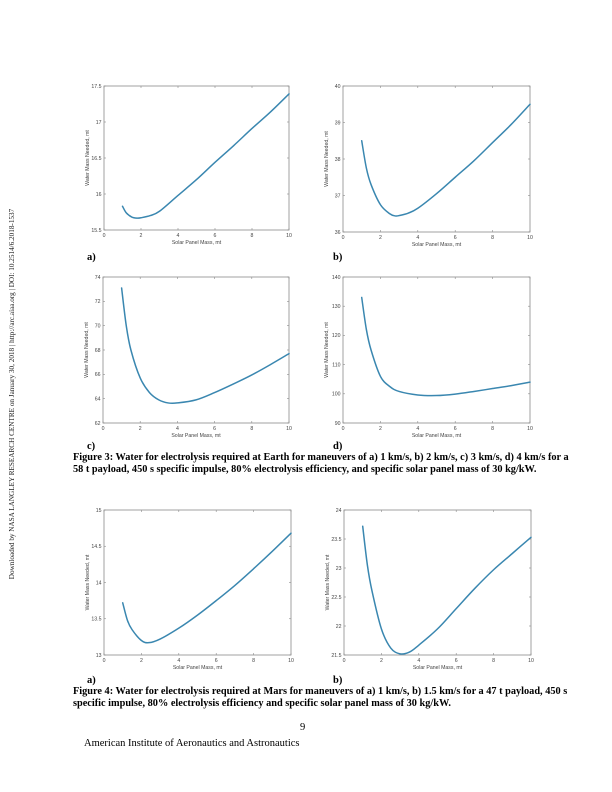  I want to click on y-tick-label: 23.5, so click(336, 540).